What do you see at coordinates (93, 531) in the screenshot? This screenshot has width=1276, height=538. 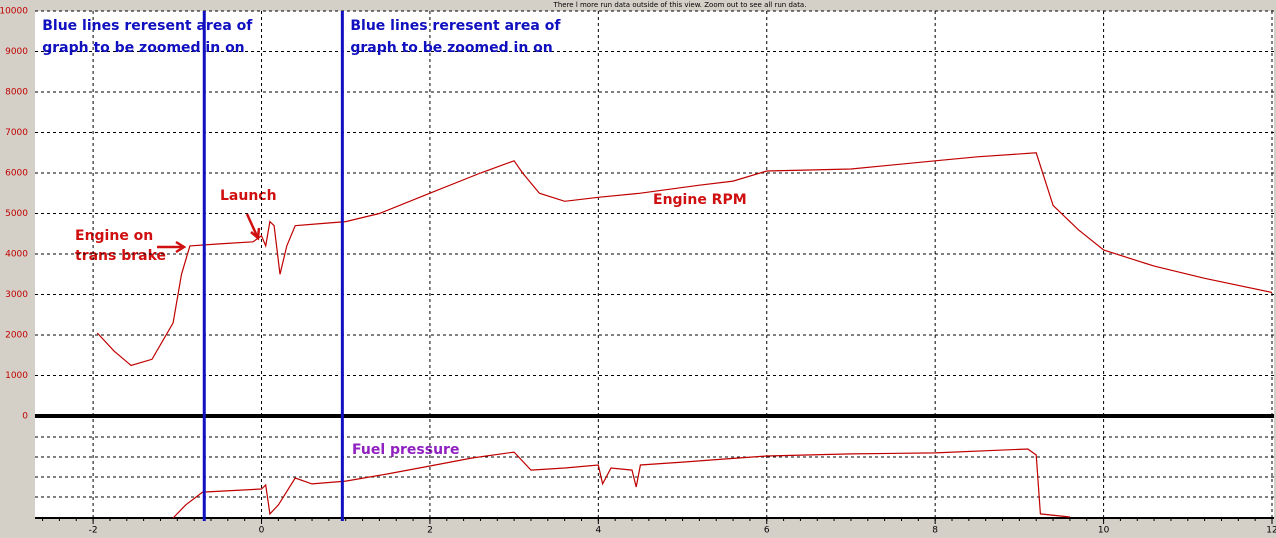 I see `x-tick-label: -2` at bounding box center [93, 531].